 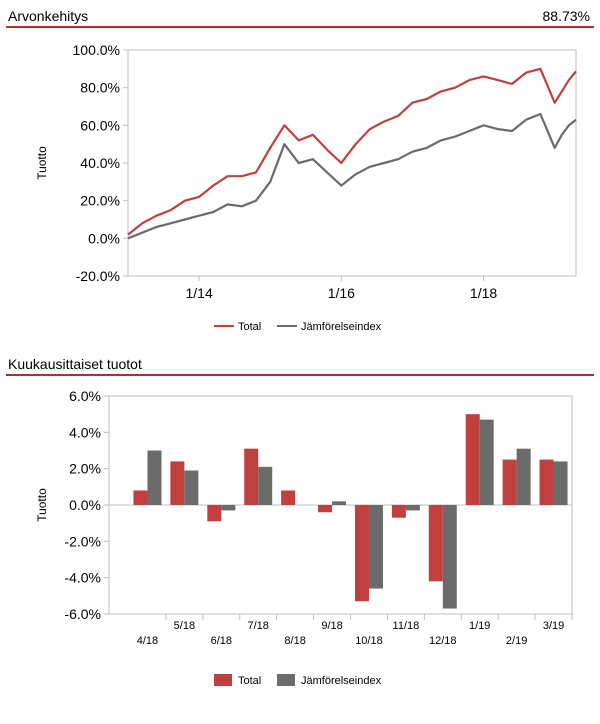 I want to click on x-tick-label: 6/18, so click(x=221, y=641).